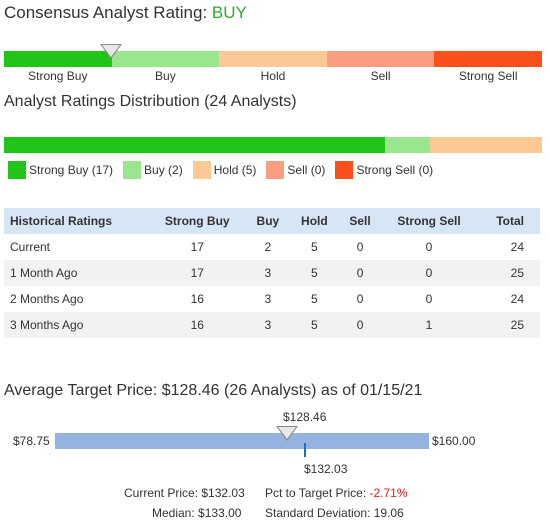  I want to click on table-cell: 1 Month Ago, so click(76, 273).